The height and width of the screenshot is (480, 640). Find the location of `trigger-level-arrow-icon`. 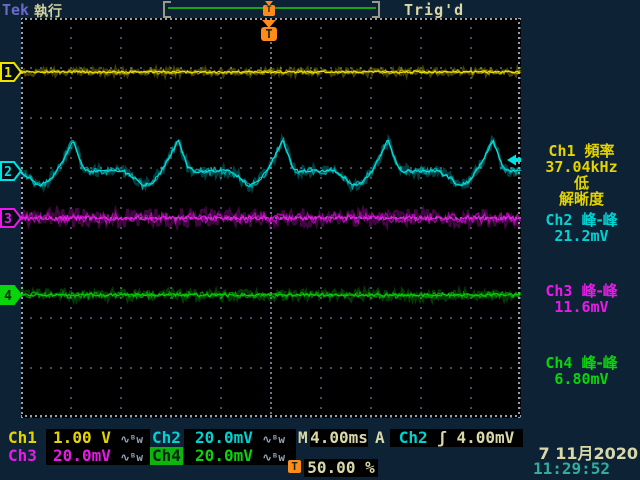

trigger-level-arrow-icon is located at coordinates (514, 160).